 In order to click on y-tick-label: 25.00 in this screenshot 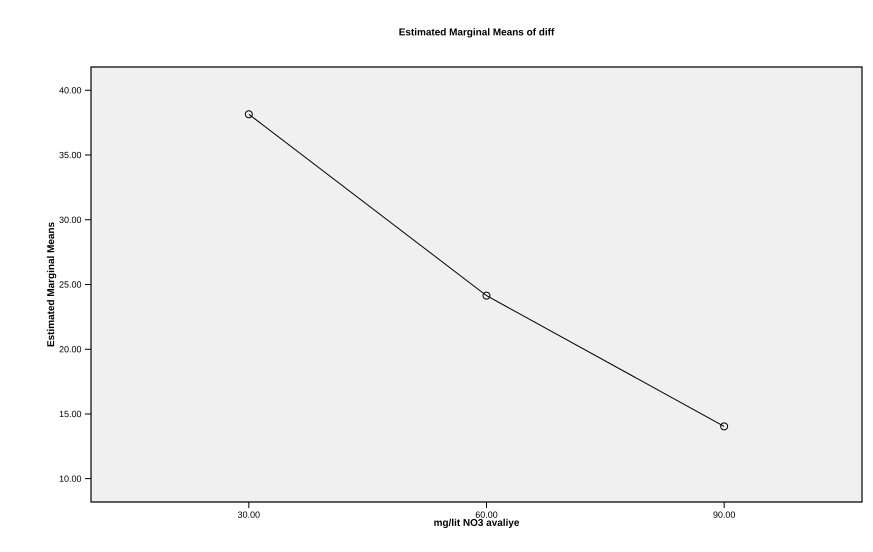, I will do `click(71, 284)`.